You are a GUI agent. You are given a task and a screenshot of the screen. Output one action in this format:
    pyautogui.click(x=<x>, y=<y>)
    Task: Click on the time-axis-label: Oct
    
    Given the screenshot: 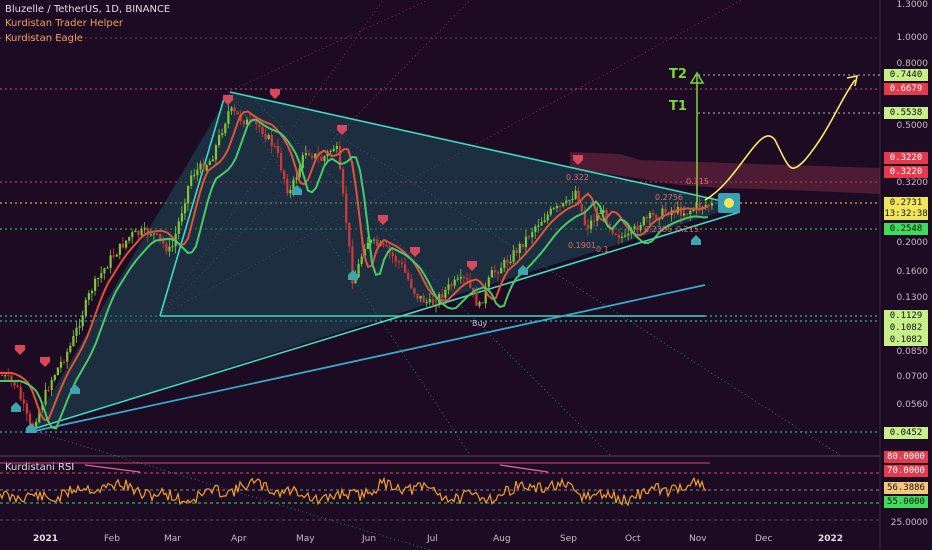 What is the action you would take?
    pyautogui.click(x=633, y=539)
    